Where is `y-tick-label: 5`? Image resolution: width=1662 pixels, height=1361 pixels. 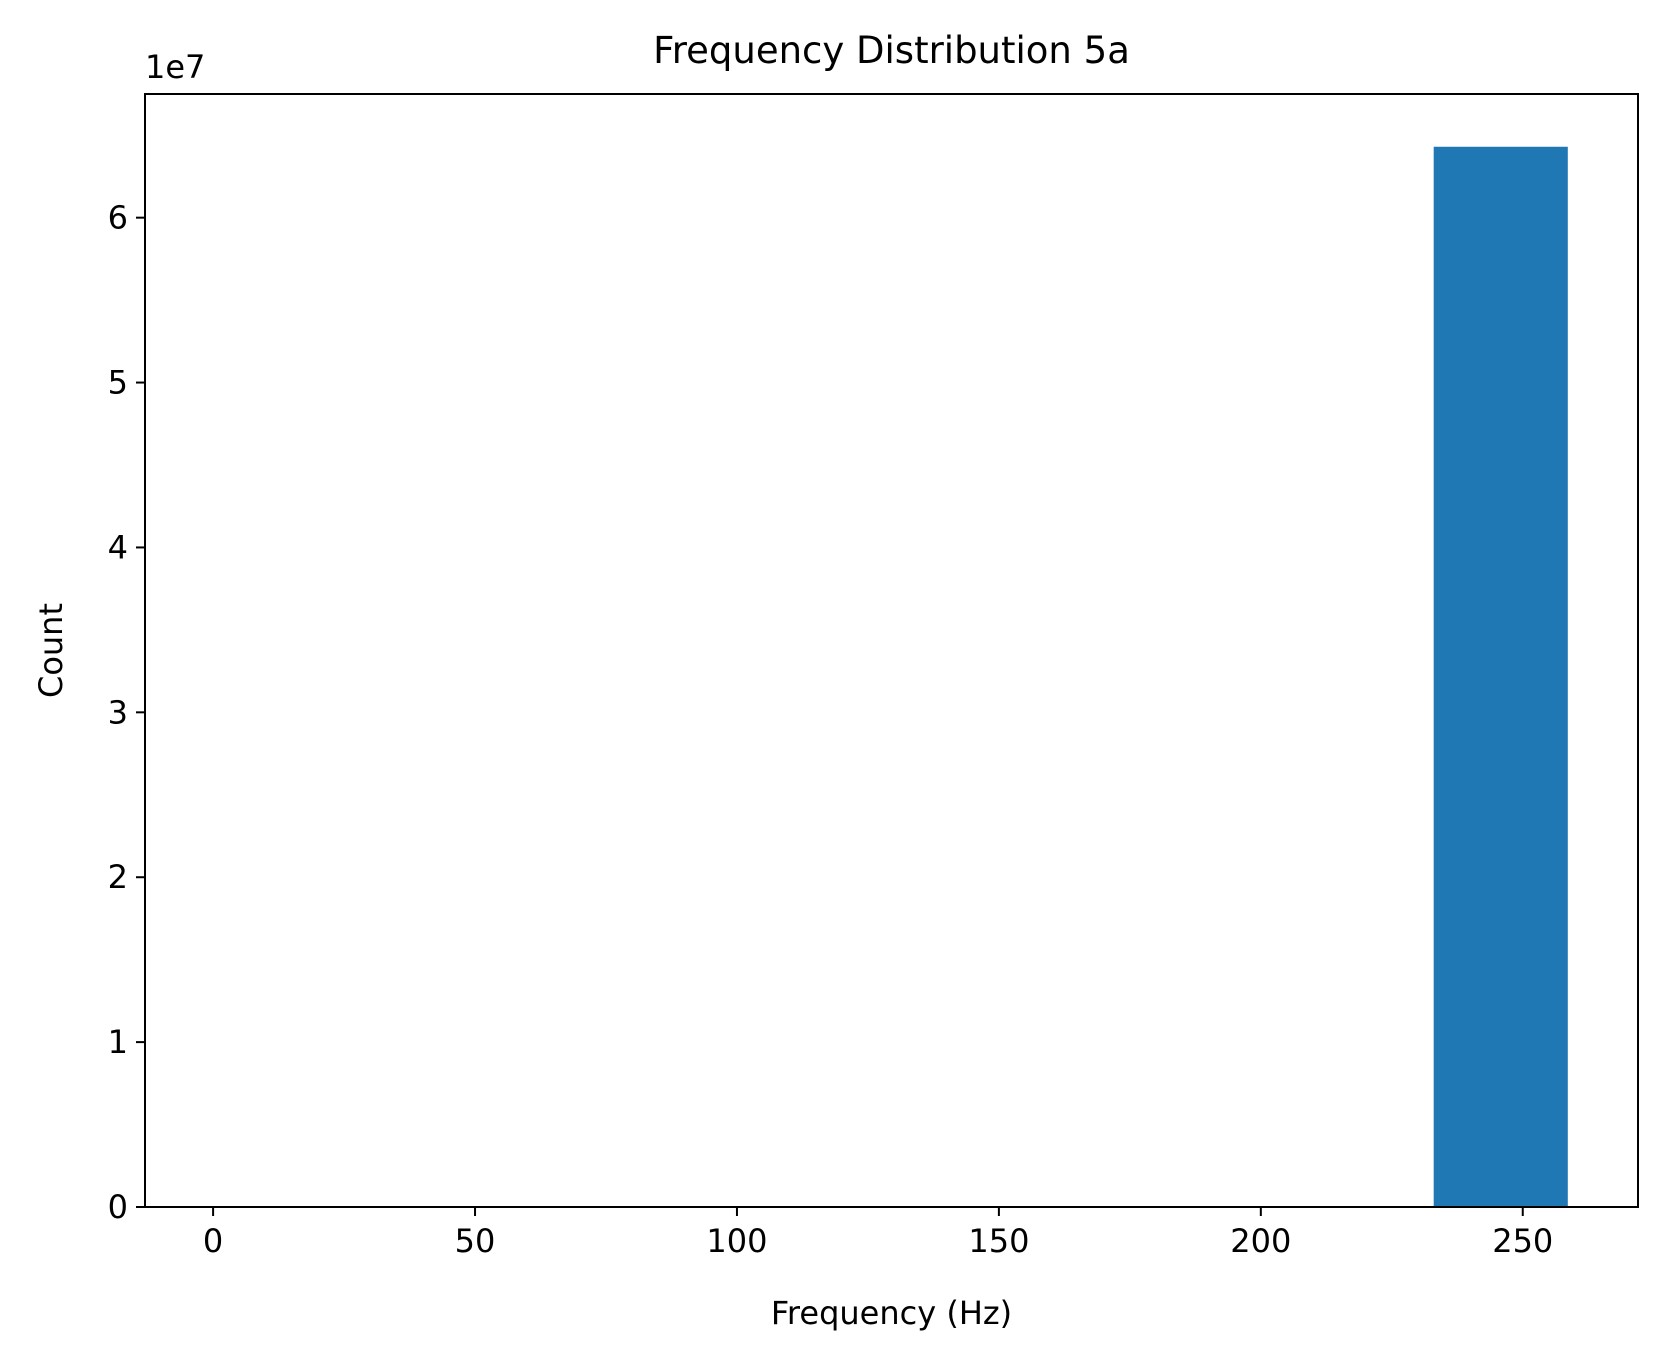 y-tick-label: 5 is located at coordinates (118, 383).